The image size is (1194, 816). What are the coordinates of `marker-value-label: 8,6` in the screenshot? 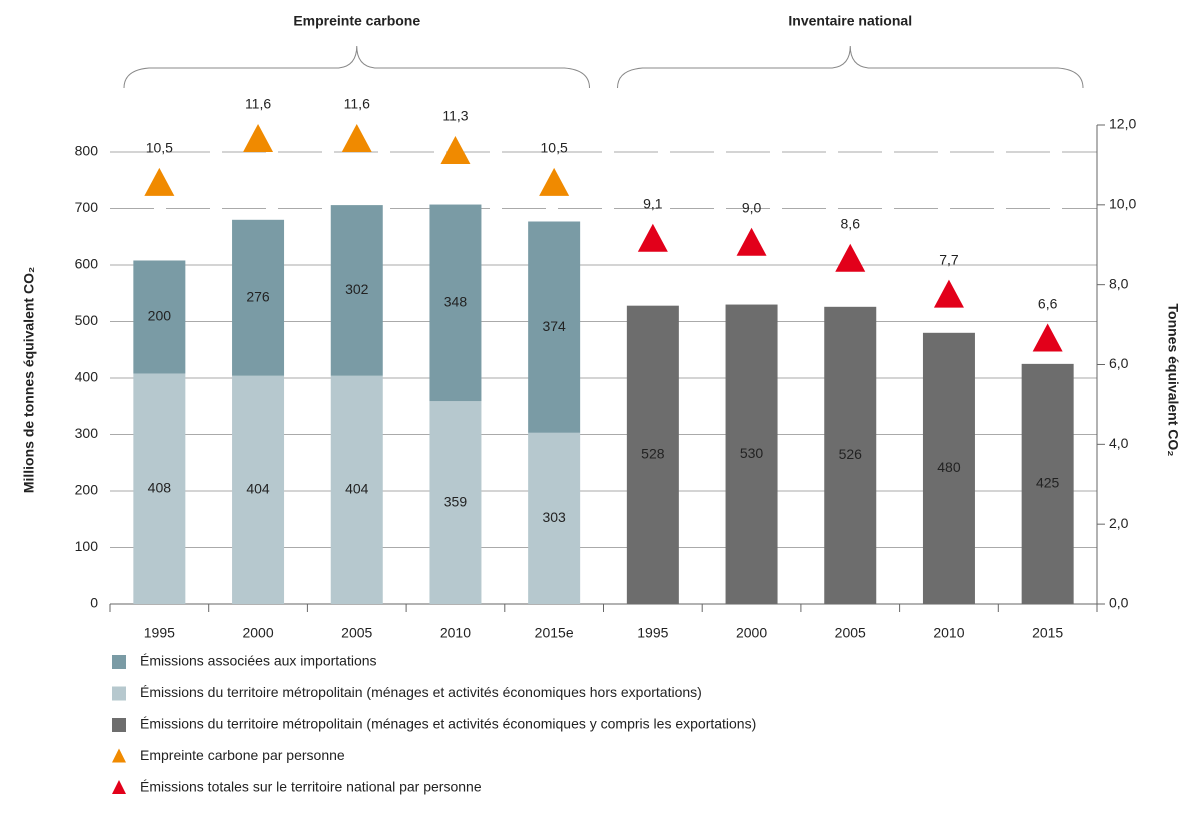 It's located at (851, 223).